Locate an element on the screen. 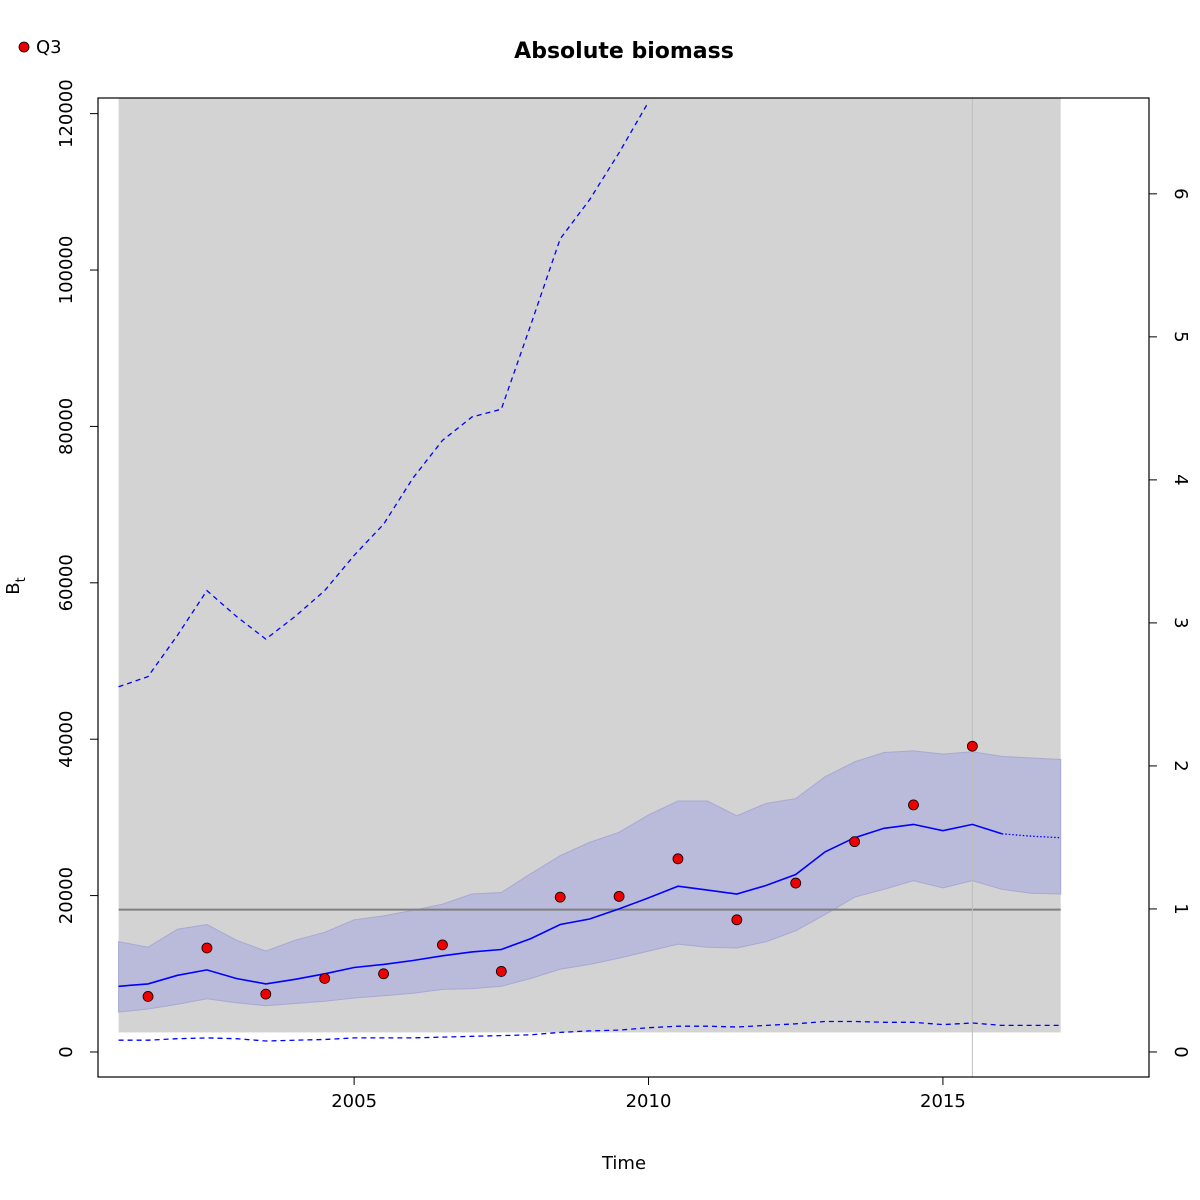  y2-tick-label: 6 is located at coordinates (1180, 193).